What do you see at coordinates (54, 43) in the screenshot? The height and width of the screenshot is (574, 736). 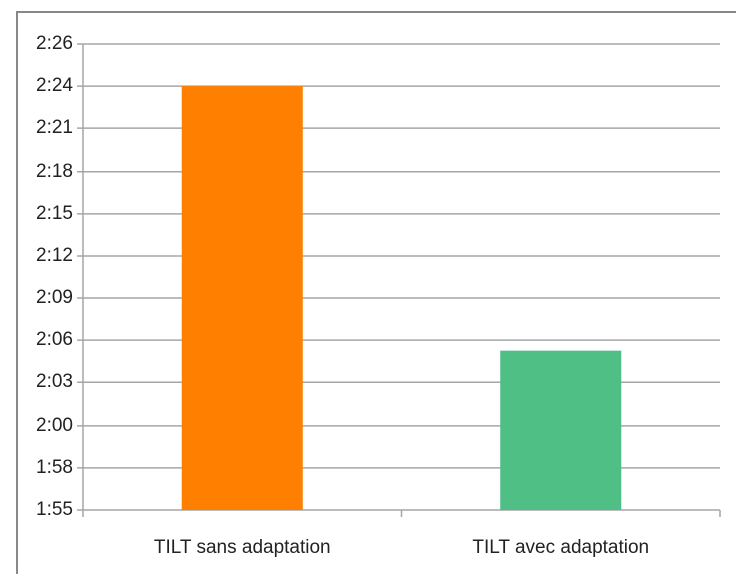 I see `y-tick-label: 2:26` at bounding box center [54, 43].